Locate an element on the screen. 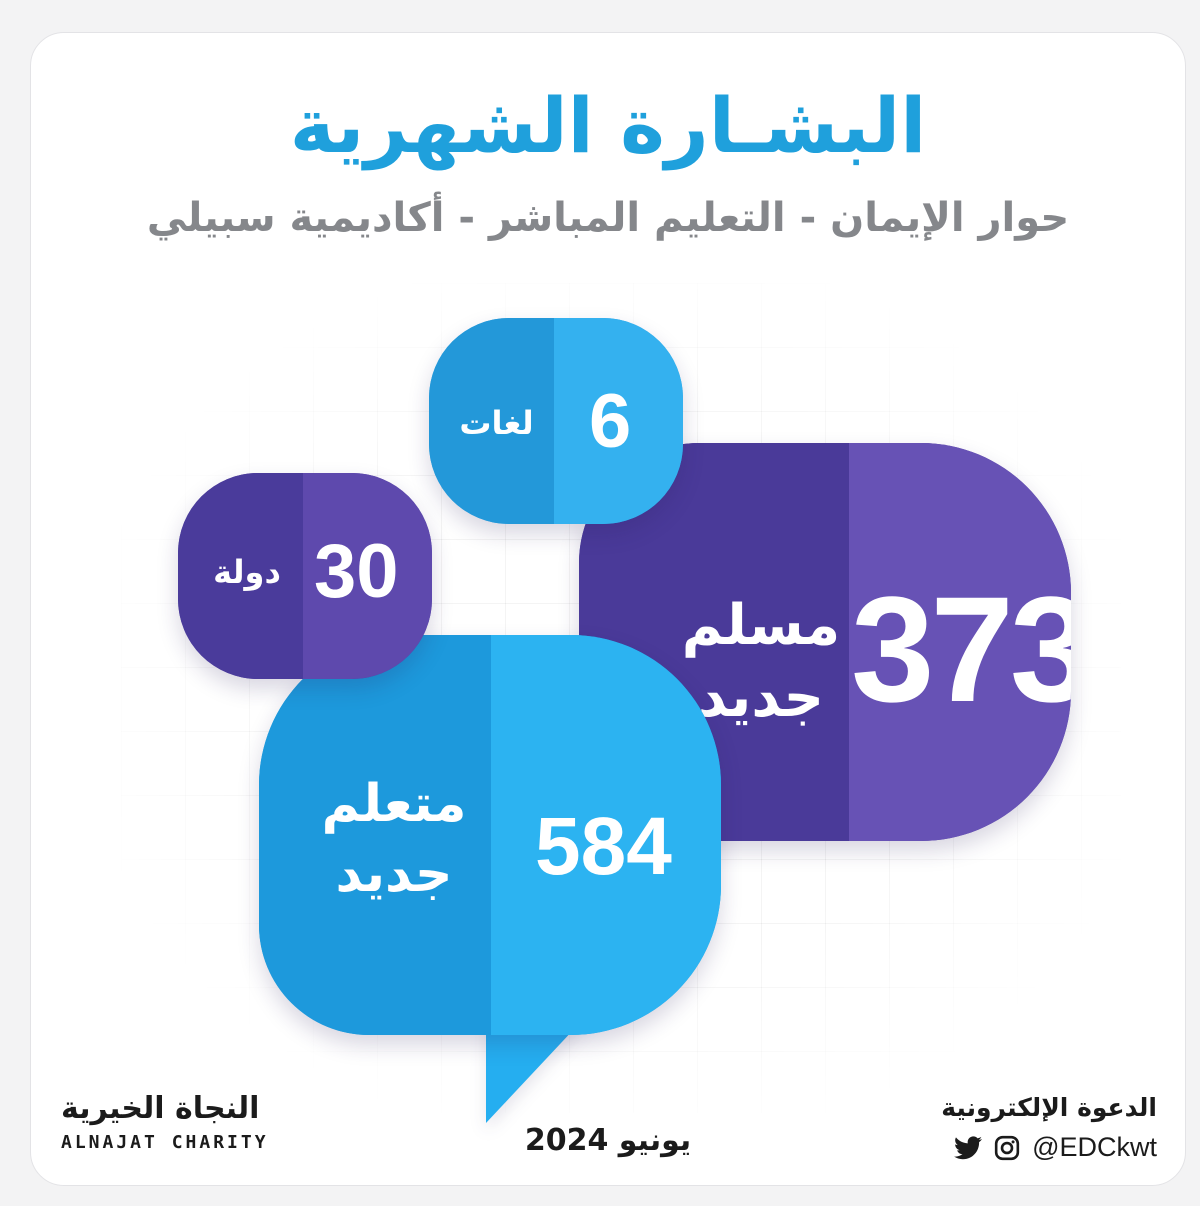  twitter-icon is located at coordinates (968, 1148).